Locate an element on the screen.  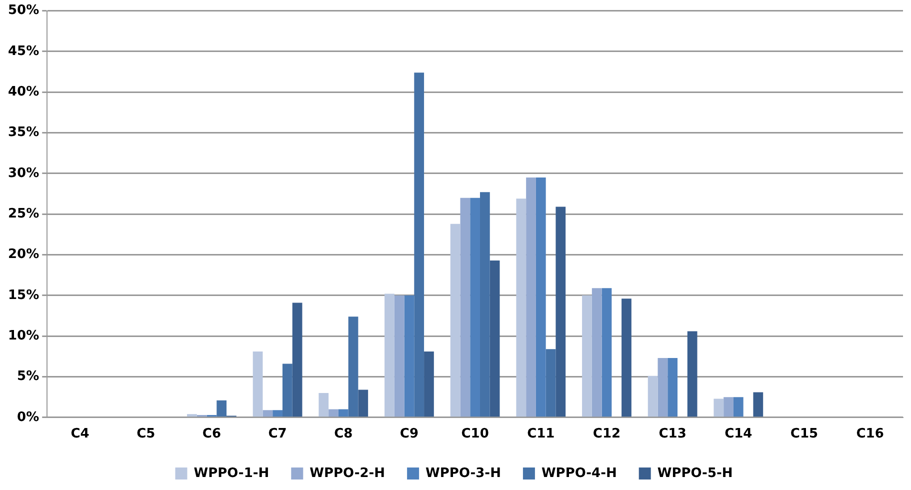
x-tick-label: C9 is located at coordinates (409, 434).